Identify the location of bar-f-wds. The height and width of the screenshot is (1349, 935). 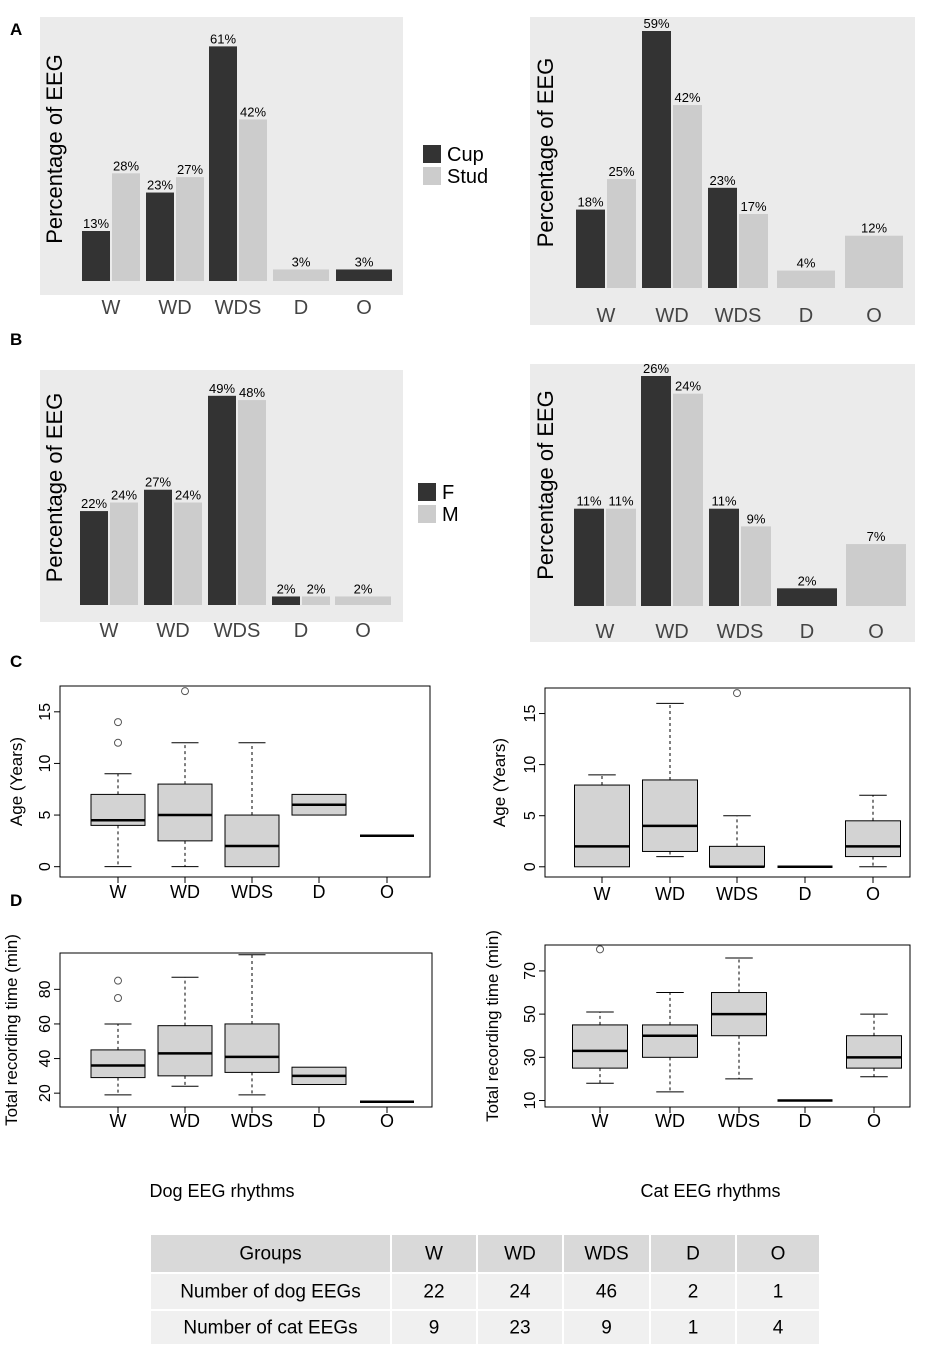
(222, 500).